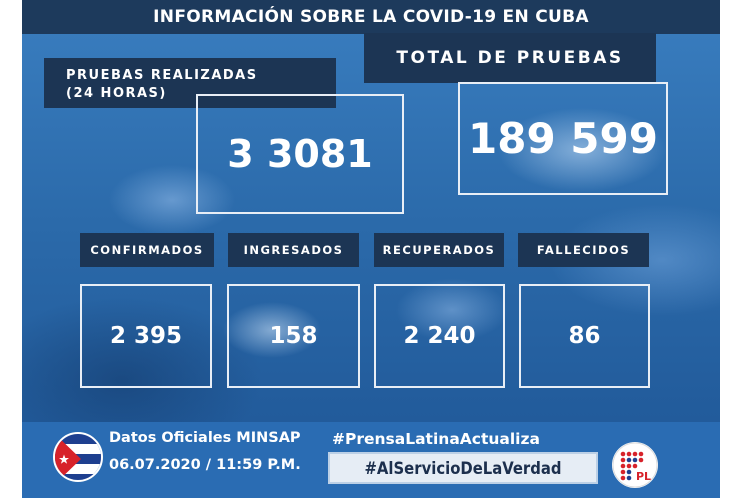 The image size is (748, 498). Describe the element at coordinates (439, 336) in the screenshot. I see `recovered-value: 2 240` at that location.